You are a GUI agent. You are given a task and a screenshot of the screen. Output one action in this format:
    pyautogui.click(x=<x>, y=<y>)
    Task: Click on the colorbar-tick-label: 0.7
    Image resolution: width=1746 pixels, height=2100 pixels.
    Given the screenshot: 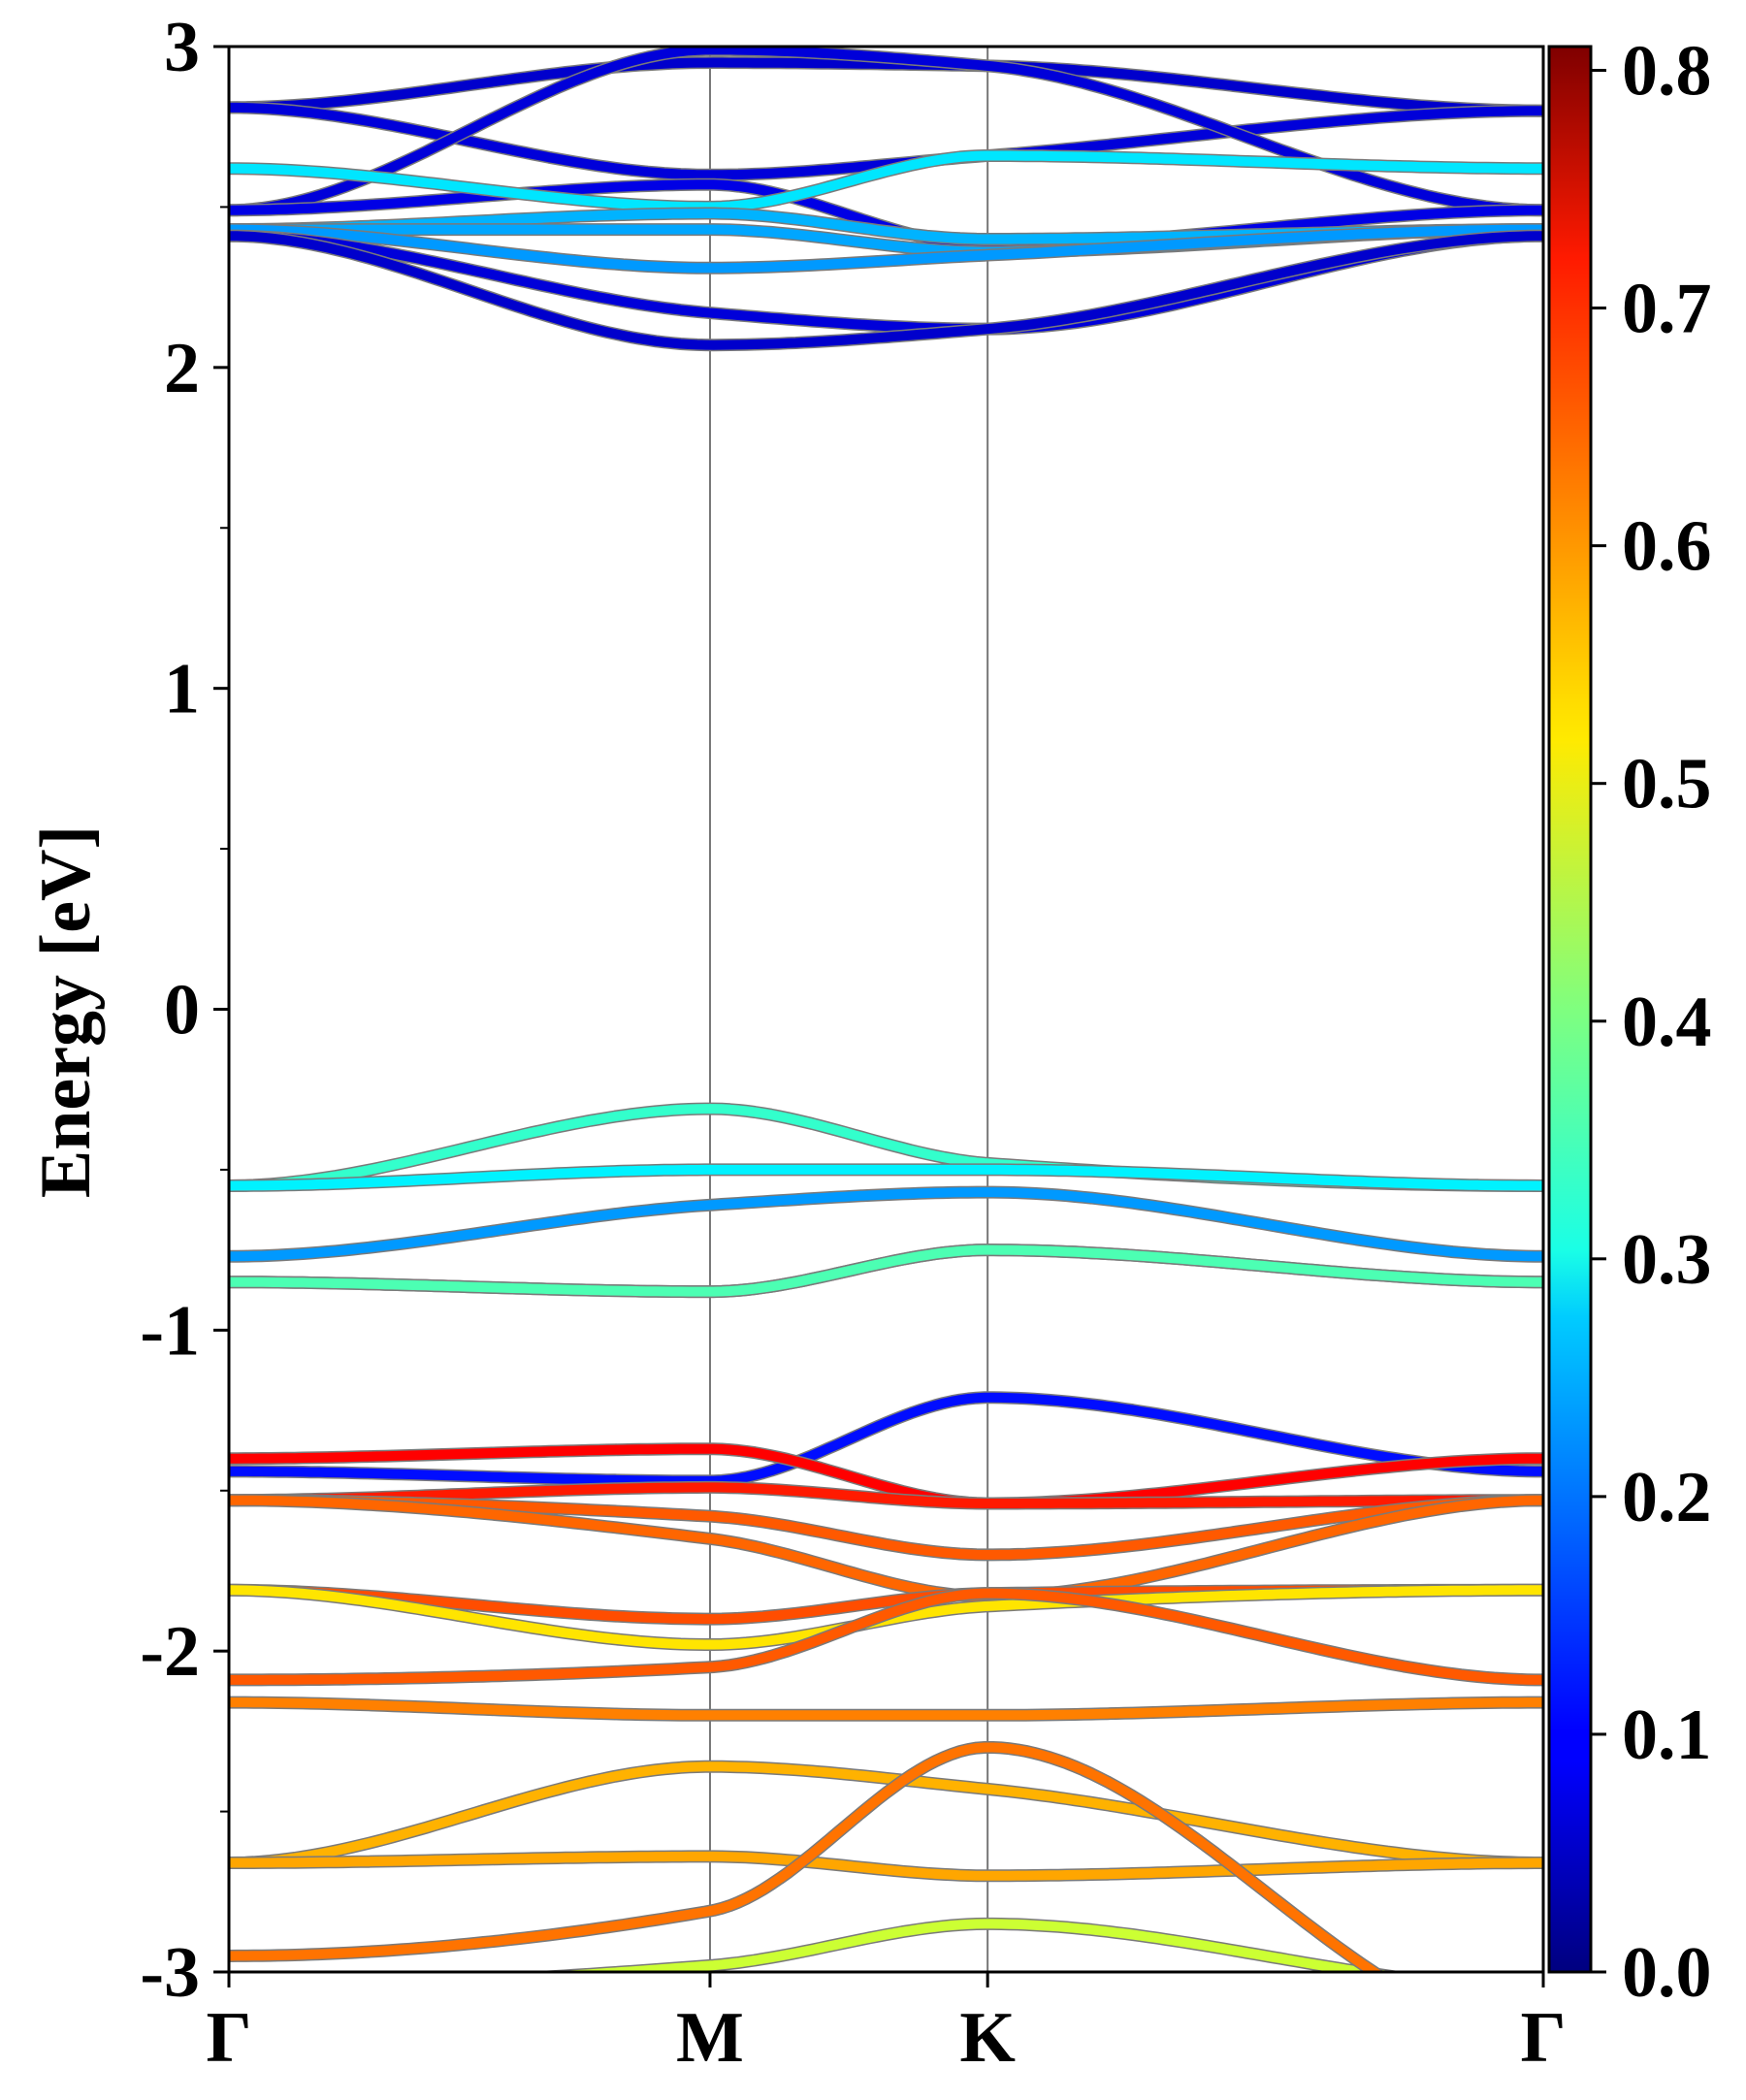 What is the action you would take?
    pyautogui.click(x=1667, y=309)
    